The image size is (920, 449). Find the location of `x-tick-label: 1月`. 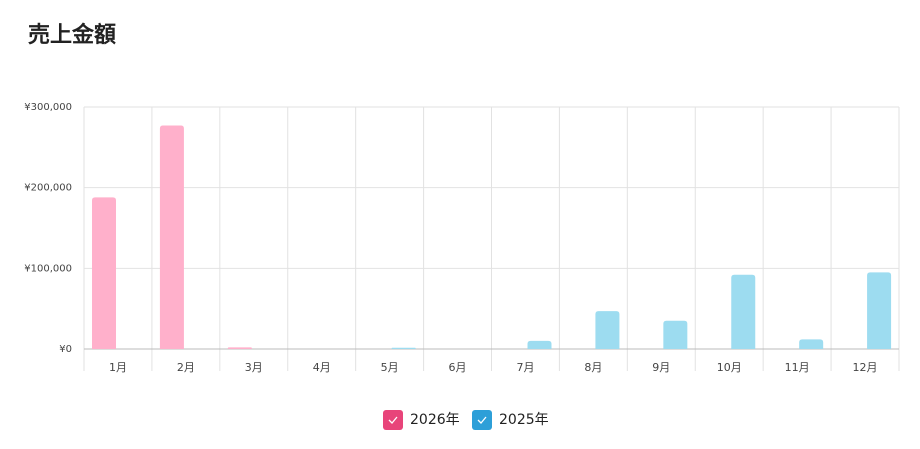

x-tick-label: 1月 is located at coordinates (118, 367).